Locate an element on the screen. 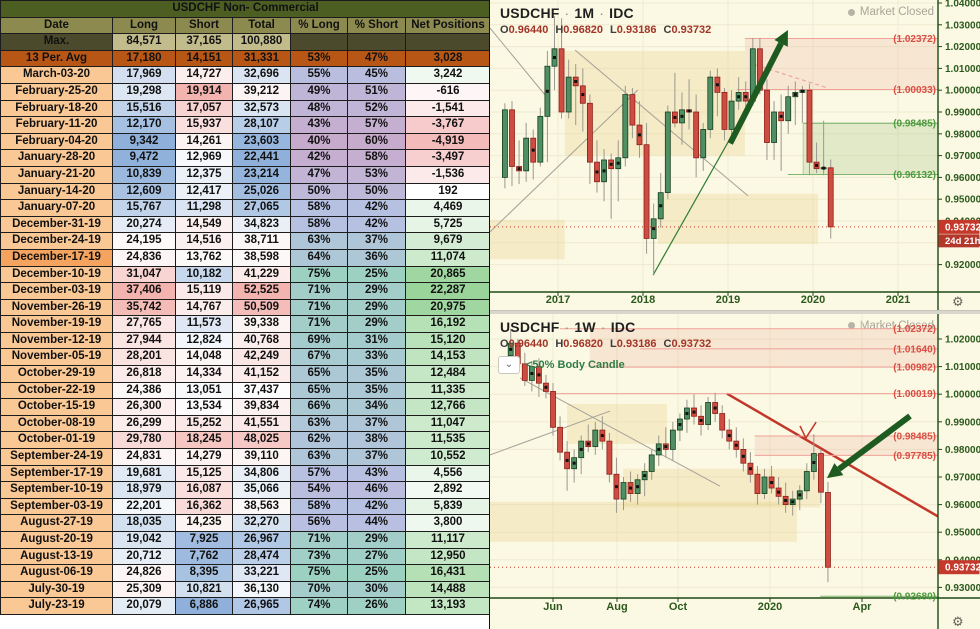 This screenshot has width=980, height=629. net-positions-cell: 11,117 is located at coordinates (447, 540).